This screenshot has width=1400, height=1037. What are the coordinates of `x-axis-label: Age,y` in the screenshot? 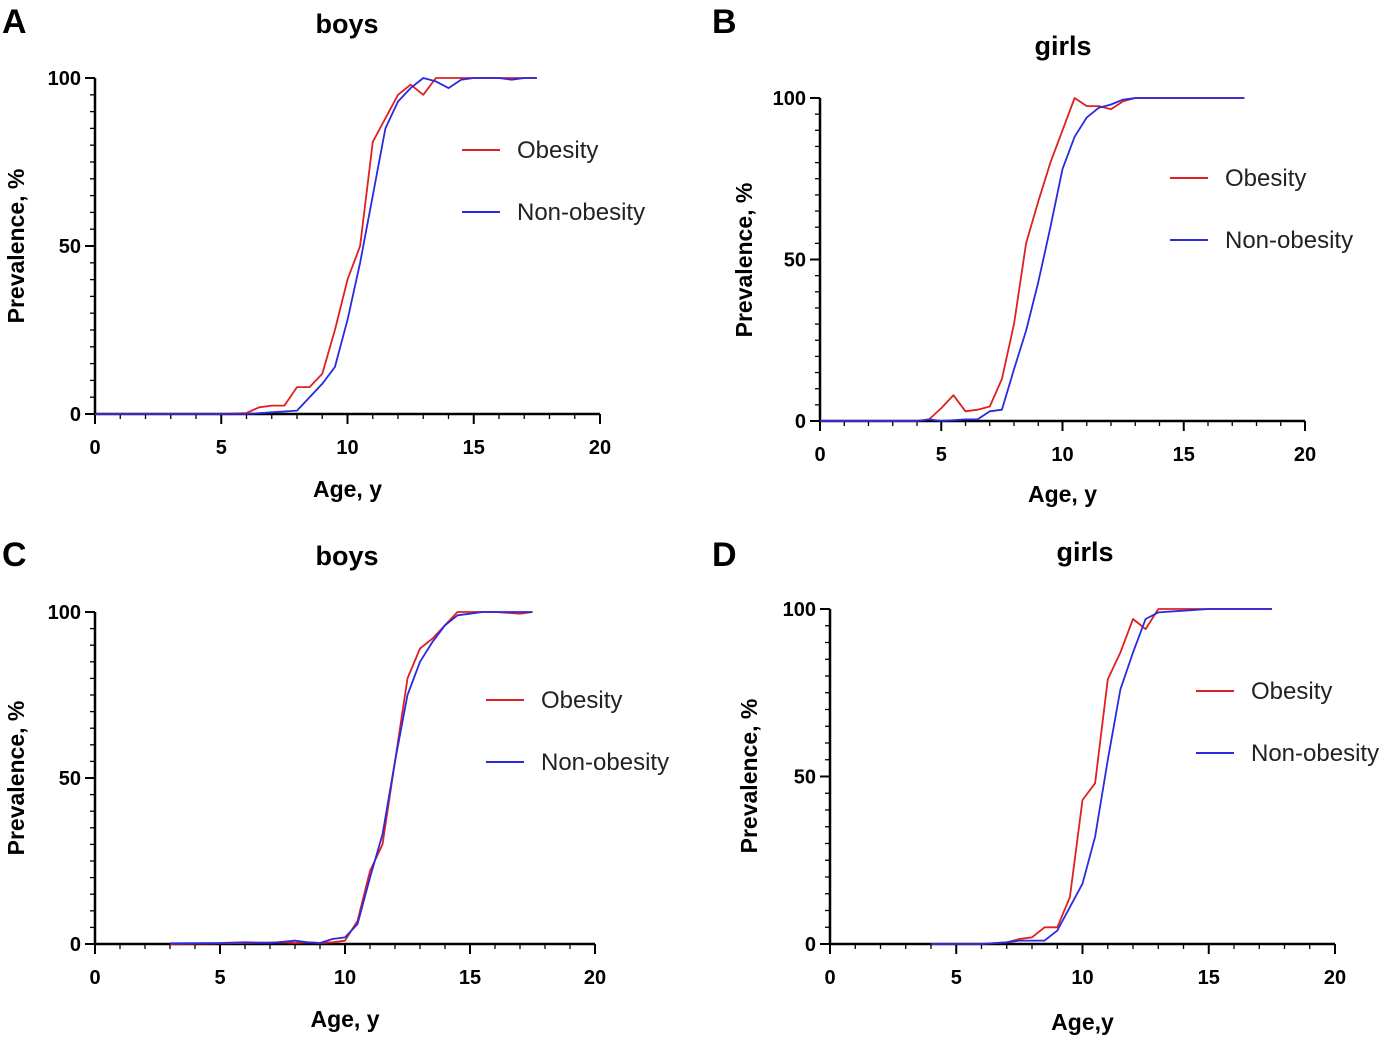 It's located at (1082, 1022).